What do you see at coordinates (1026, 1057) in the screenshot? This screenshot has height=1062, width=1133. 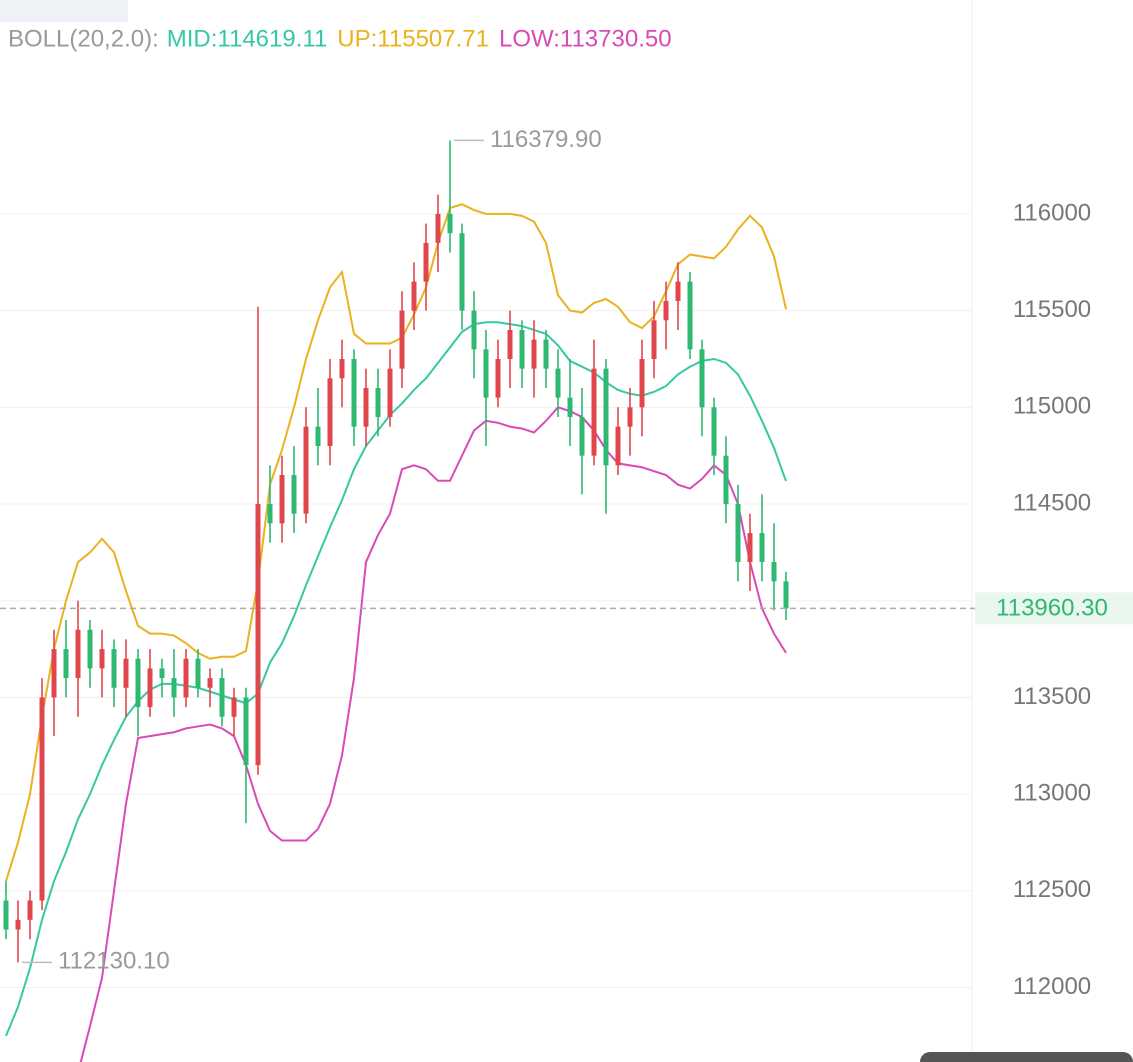 I see `bottom-control` at bounding box center [1026, 1057].